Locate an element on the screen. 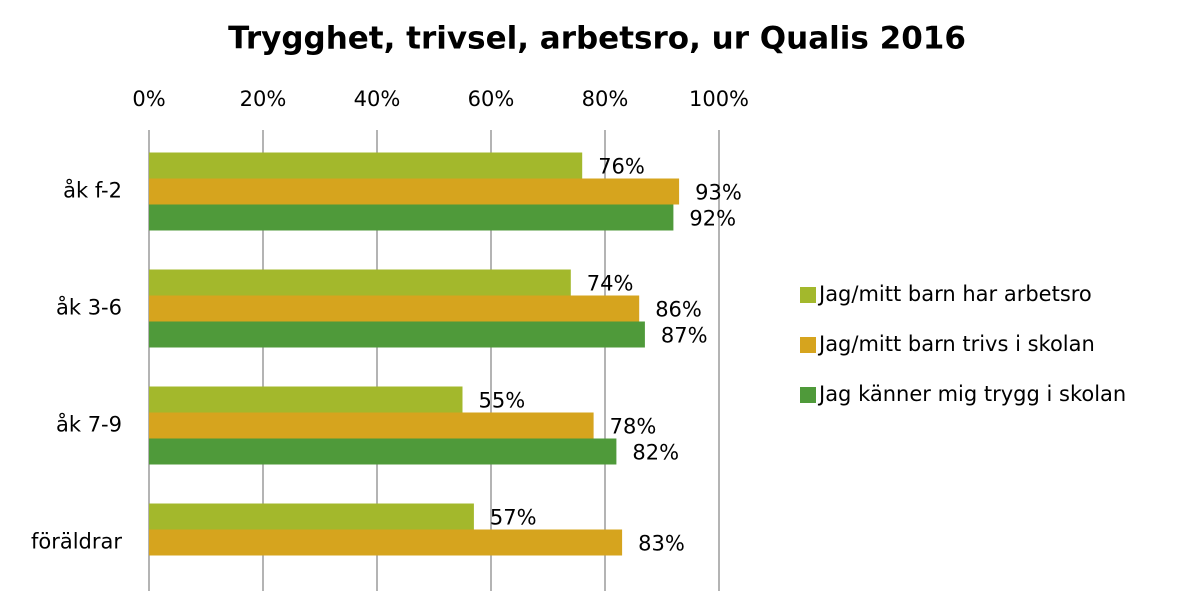  y-tick-label: föräldrar is located at coordinates (76, 542).